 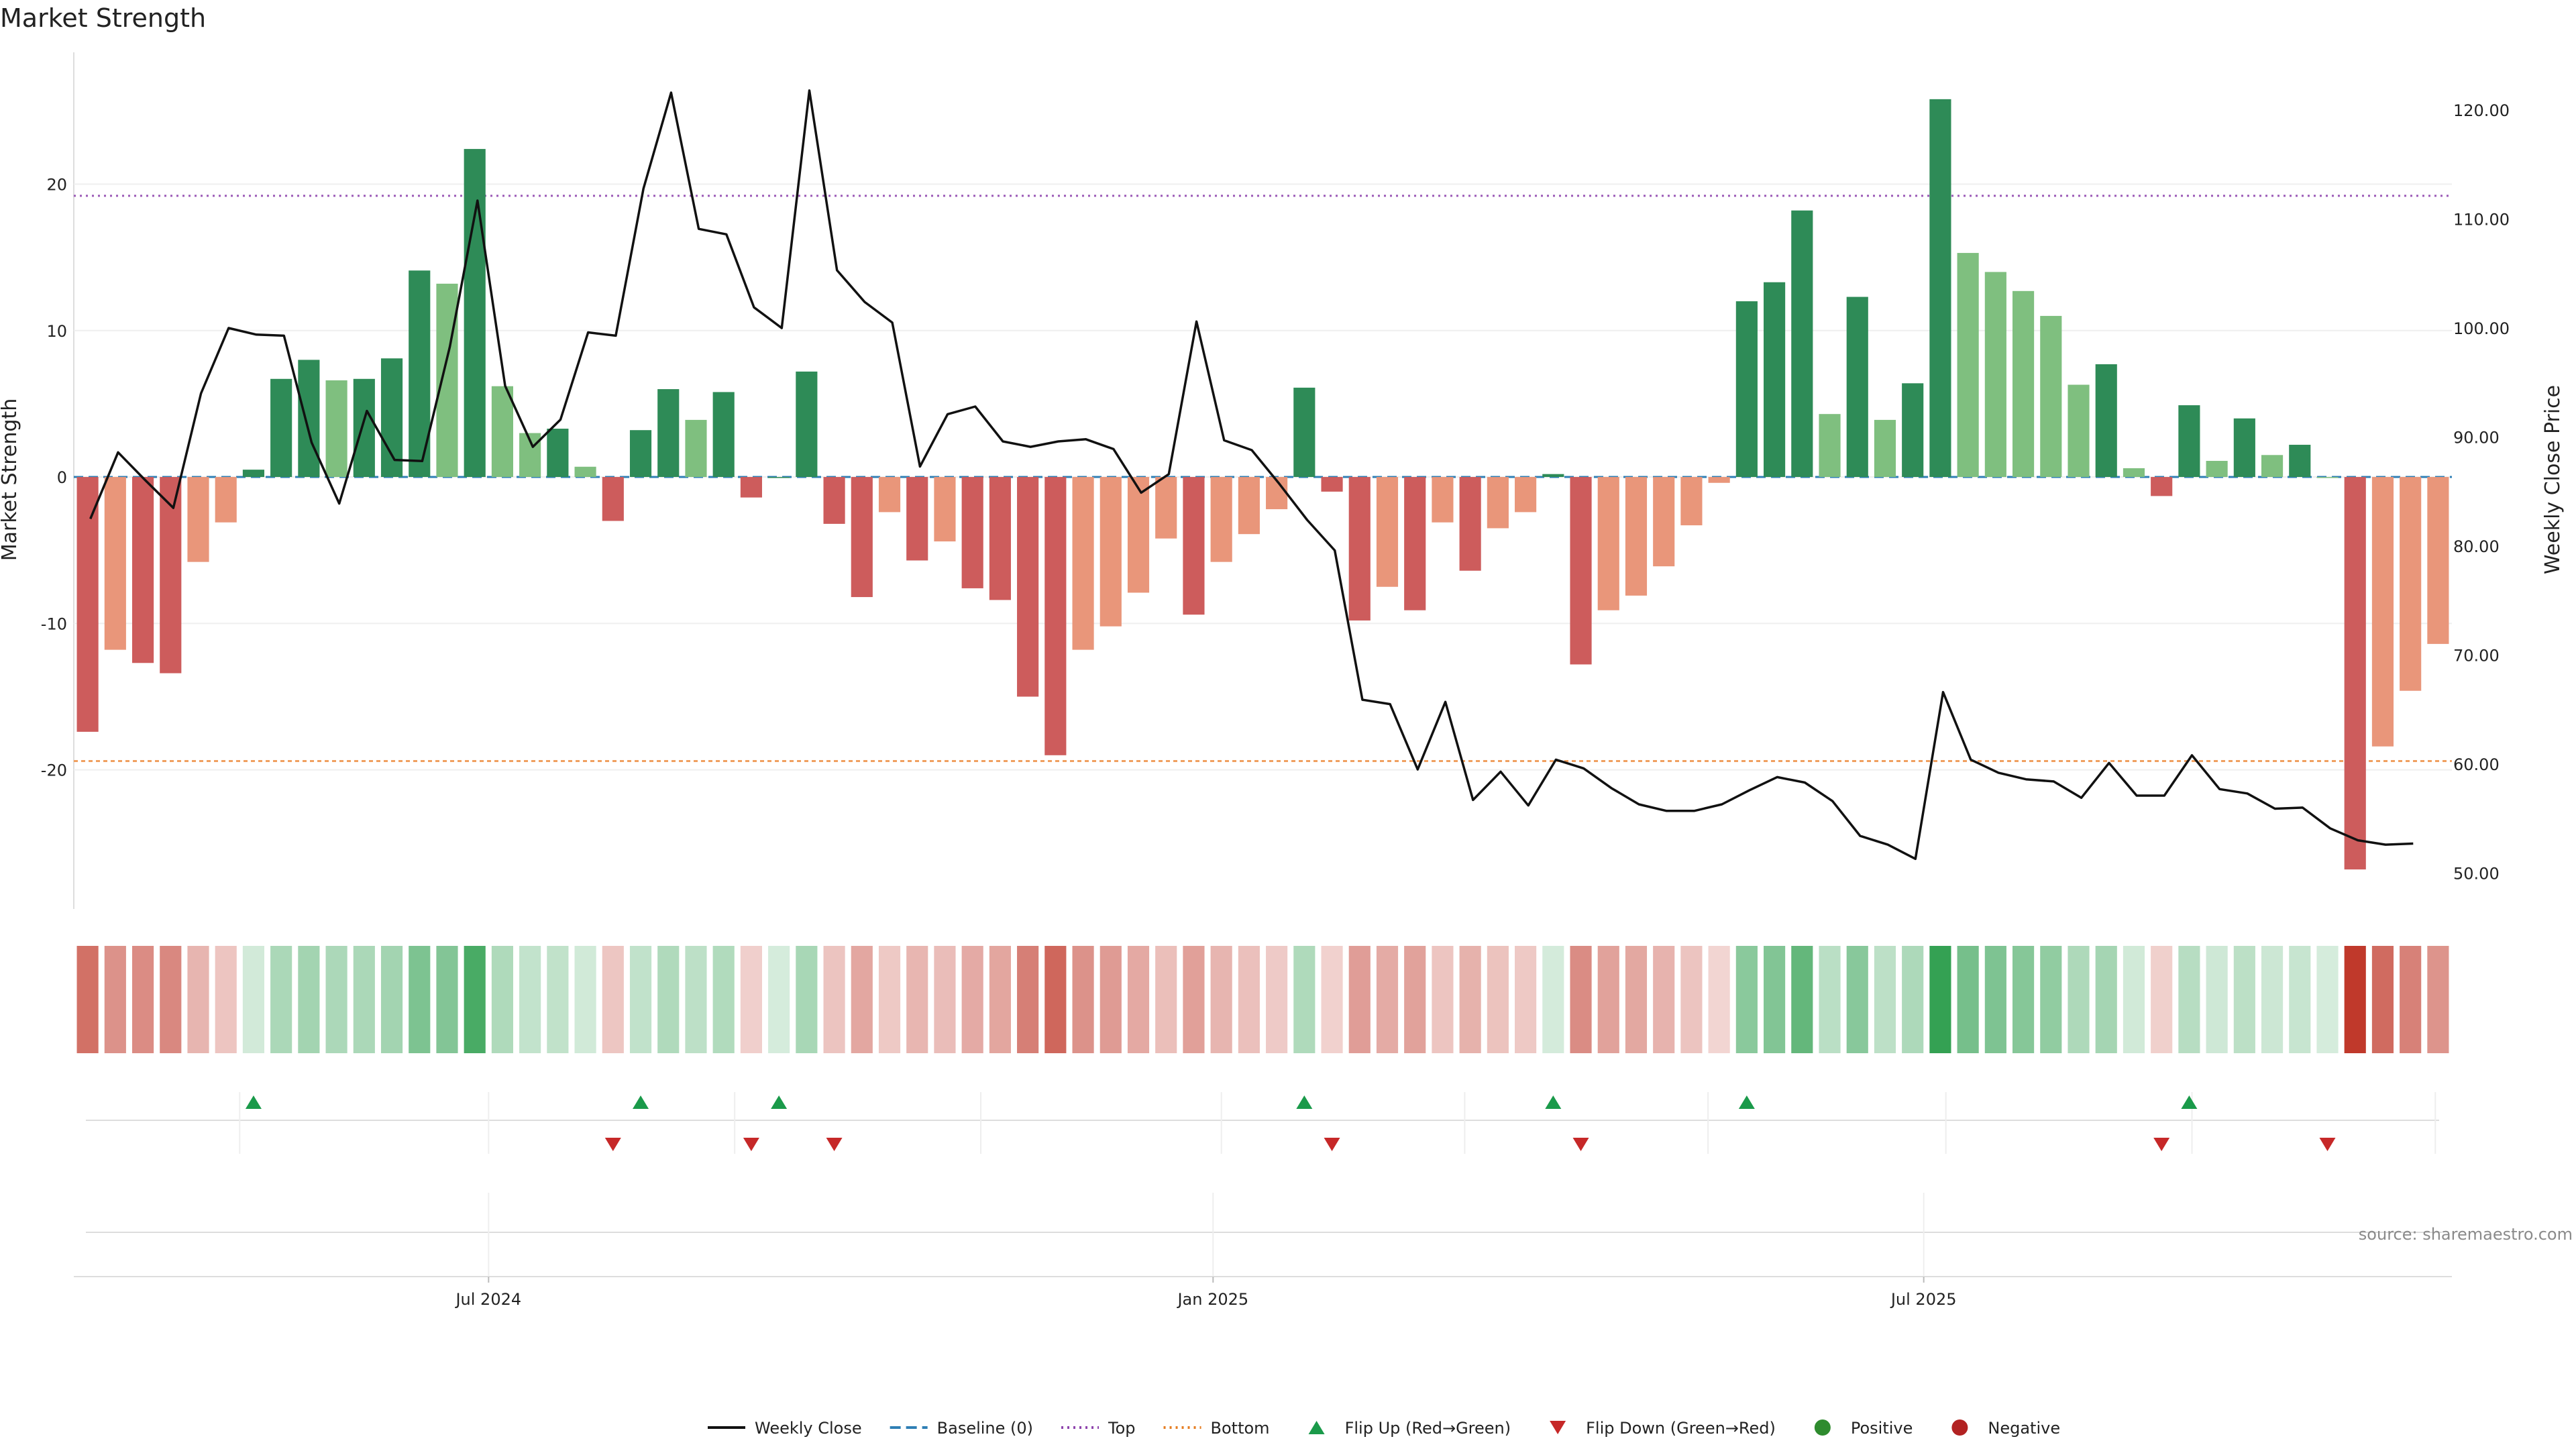 I want to click on right-axis-label: Weekly Close Price, so click(x=2553, y=479).